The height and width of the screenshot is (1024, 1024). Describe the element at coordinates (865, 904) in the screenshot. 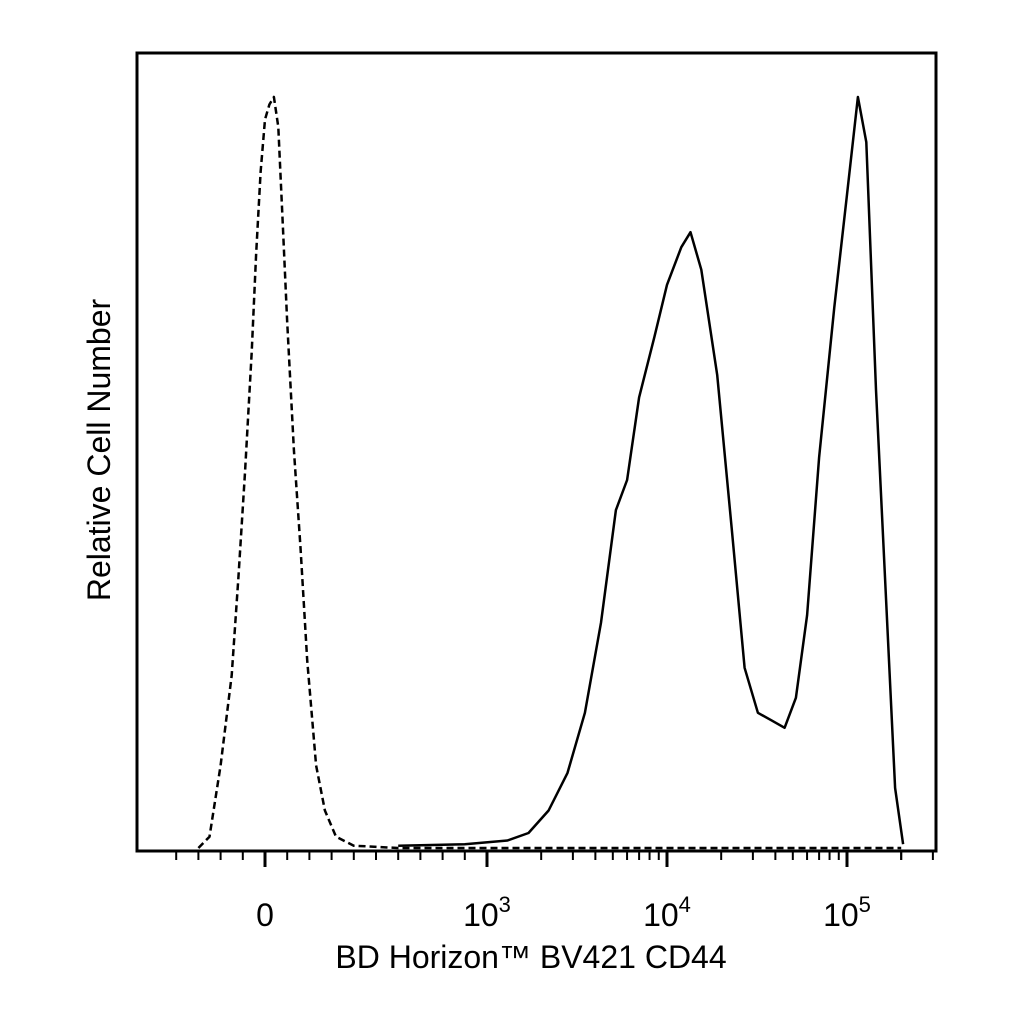

I see `x-tick-exponent: 5` at that location.